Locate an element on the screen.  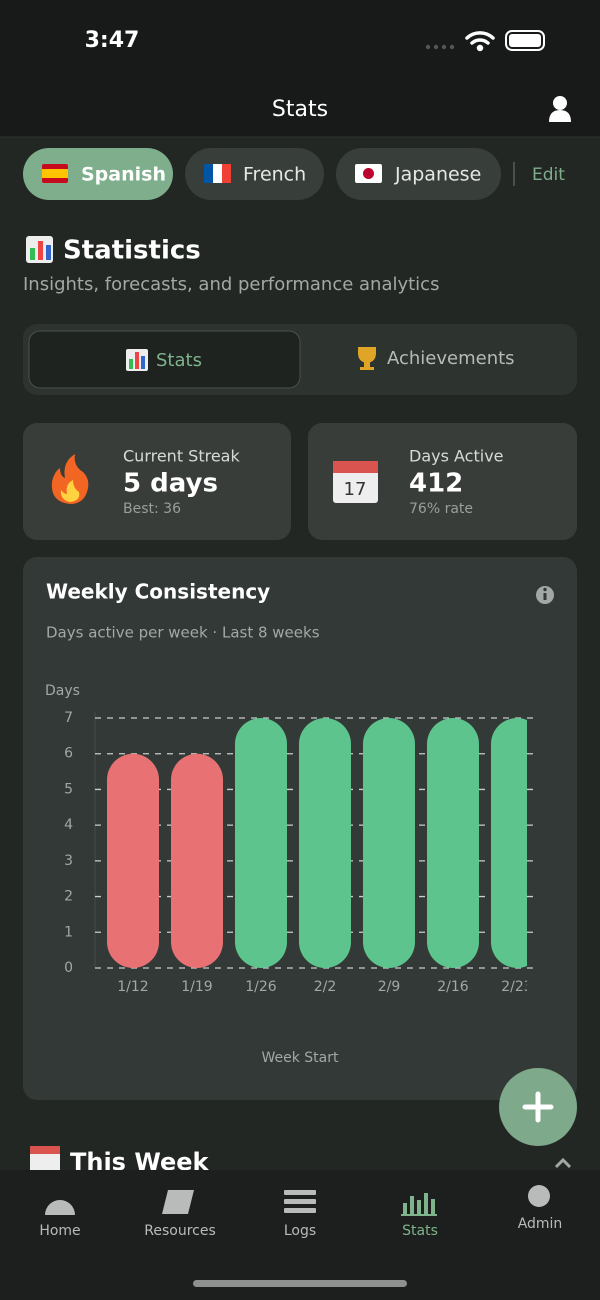
y-tick-label: 3 is located at coordinates (68, 861).